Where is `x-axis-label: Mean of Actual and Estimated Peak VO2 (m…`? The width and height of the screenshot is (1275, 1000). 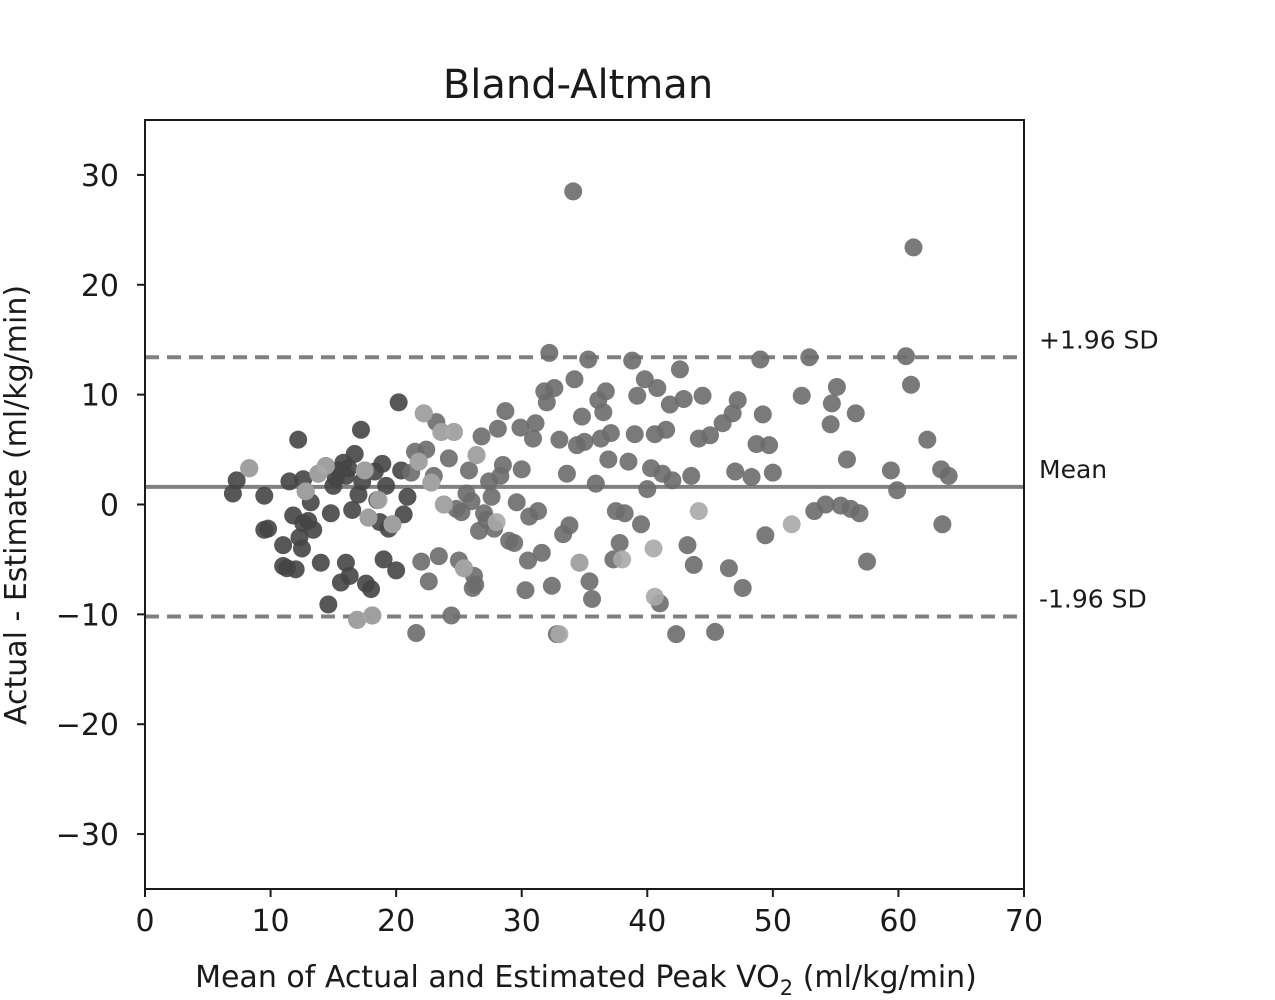
x-axis-label: Mean of Actual and Estimated Peak VO2 (m… is located at coordinates (586, 980).